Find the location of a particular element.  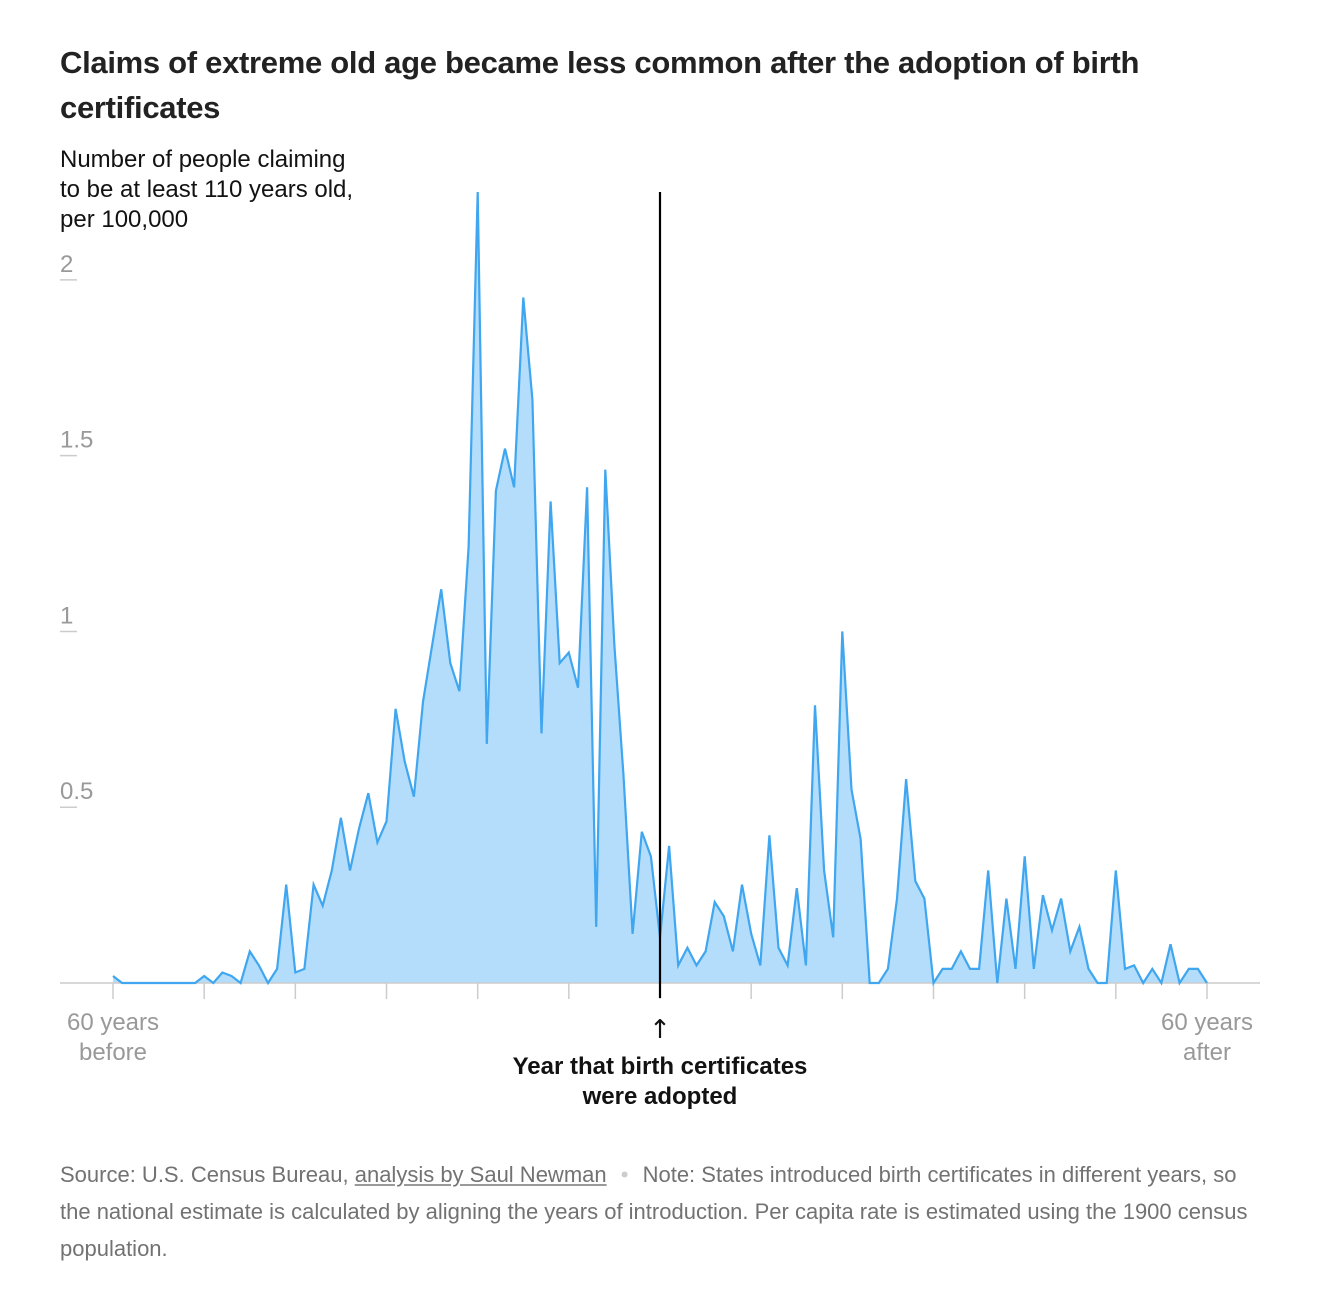

x-tick-label: before is located at coordinates (113, 1052).